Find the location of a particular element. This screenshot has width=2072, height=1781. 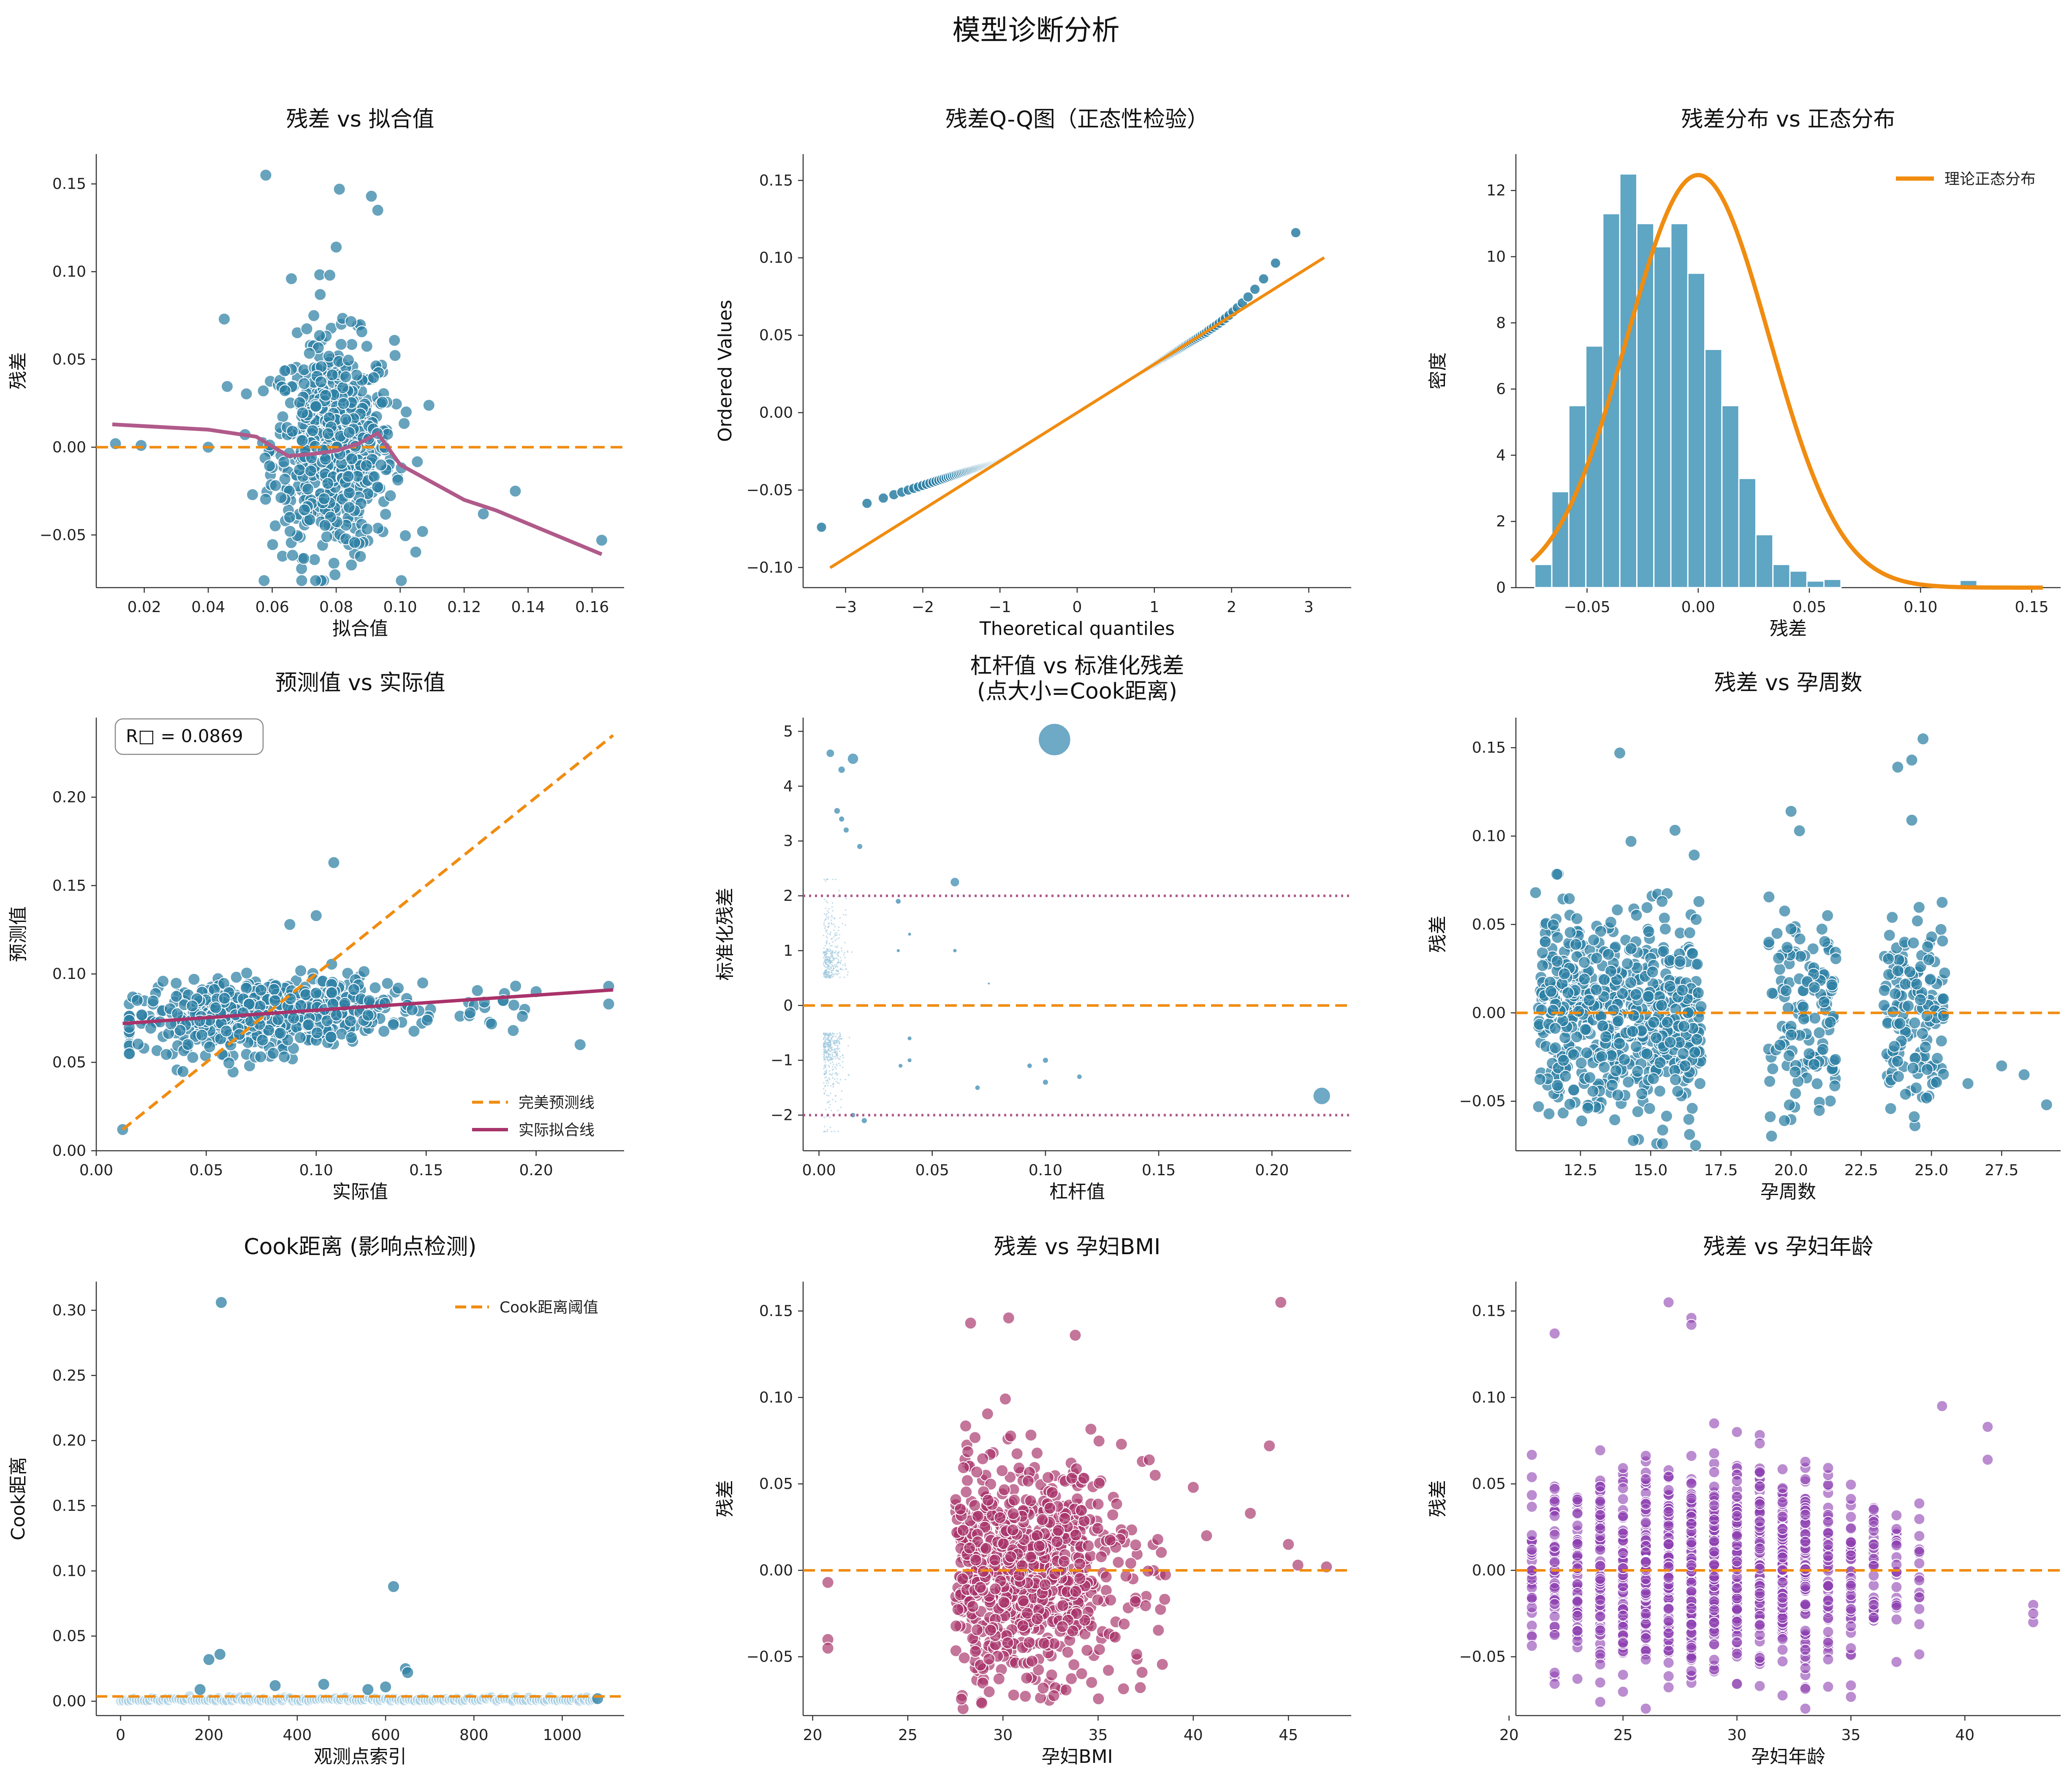

figure-title: 模型诊断分析 is located at coordinates (1036, 30).